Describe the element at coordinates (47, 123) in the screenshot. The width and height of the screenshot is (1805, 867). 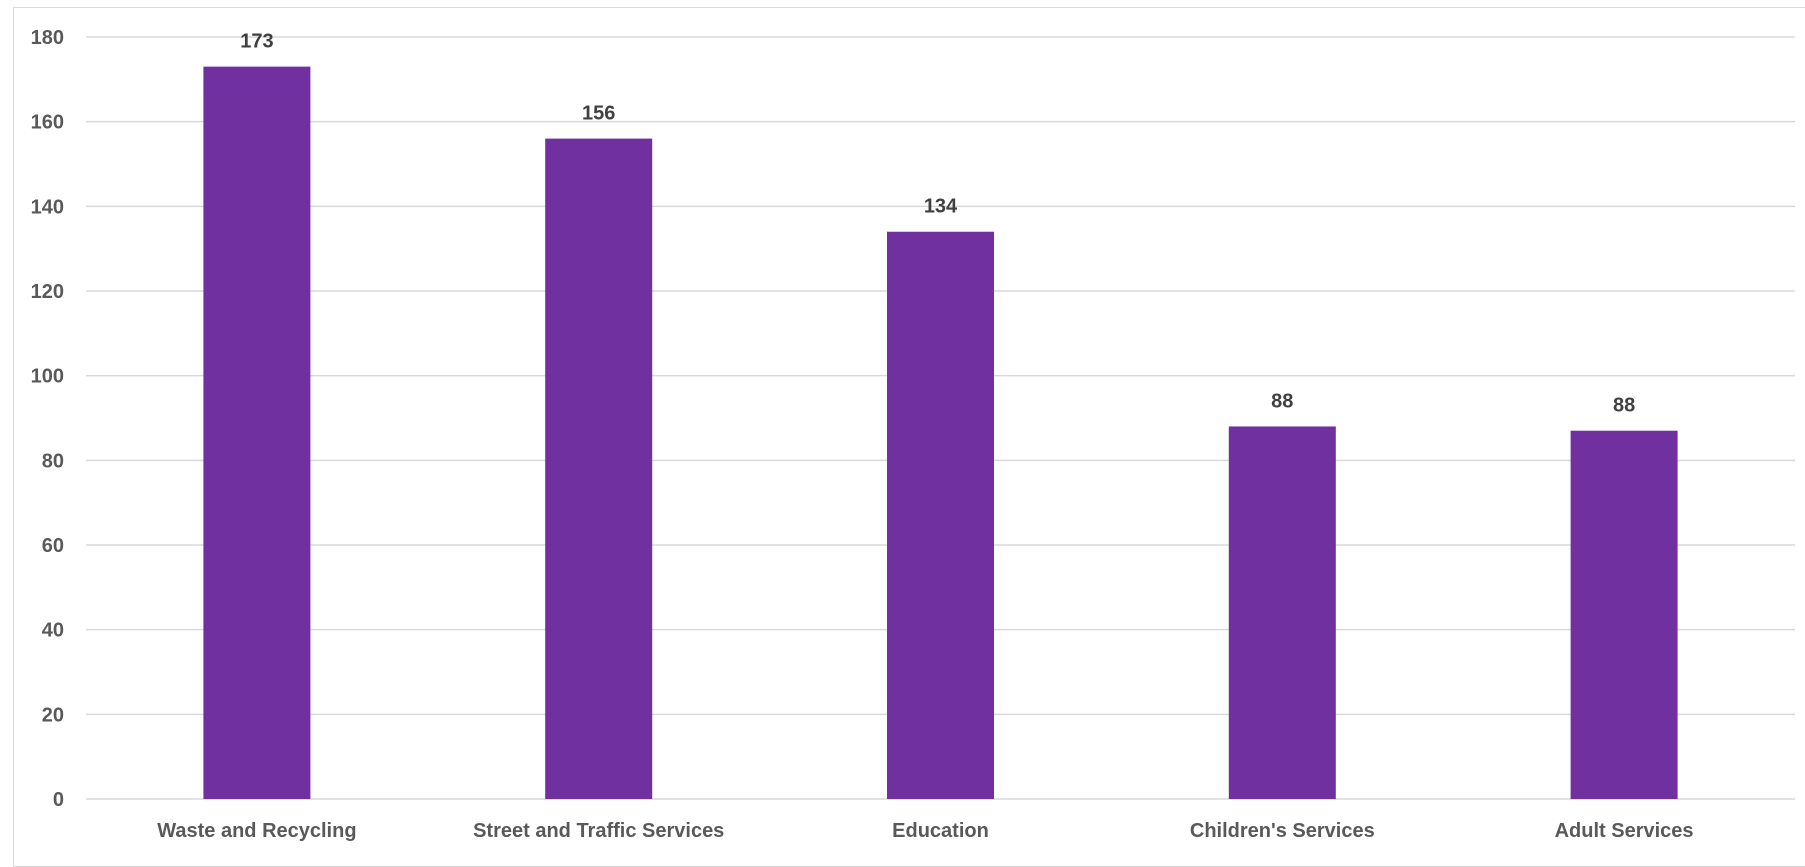
I see `y-tick-label: 160` at that location.